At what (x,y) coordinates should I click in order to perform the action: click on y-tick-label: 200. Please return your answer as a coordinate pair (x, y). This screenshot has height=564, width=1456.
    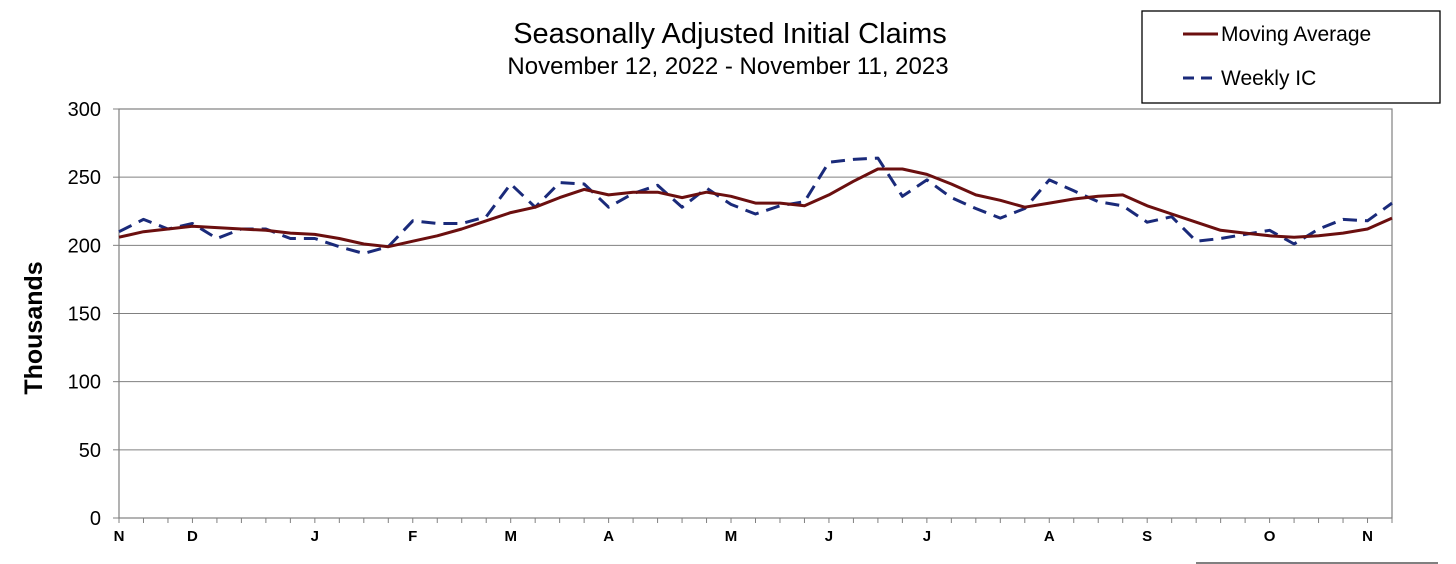
    Looking at the image, I should click on (84, 246).